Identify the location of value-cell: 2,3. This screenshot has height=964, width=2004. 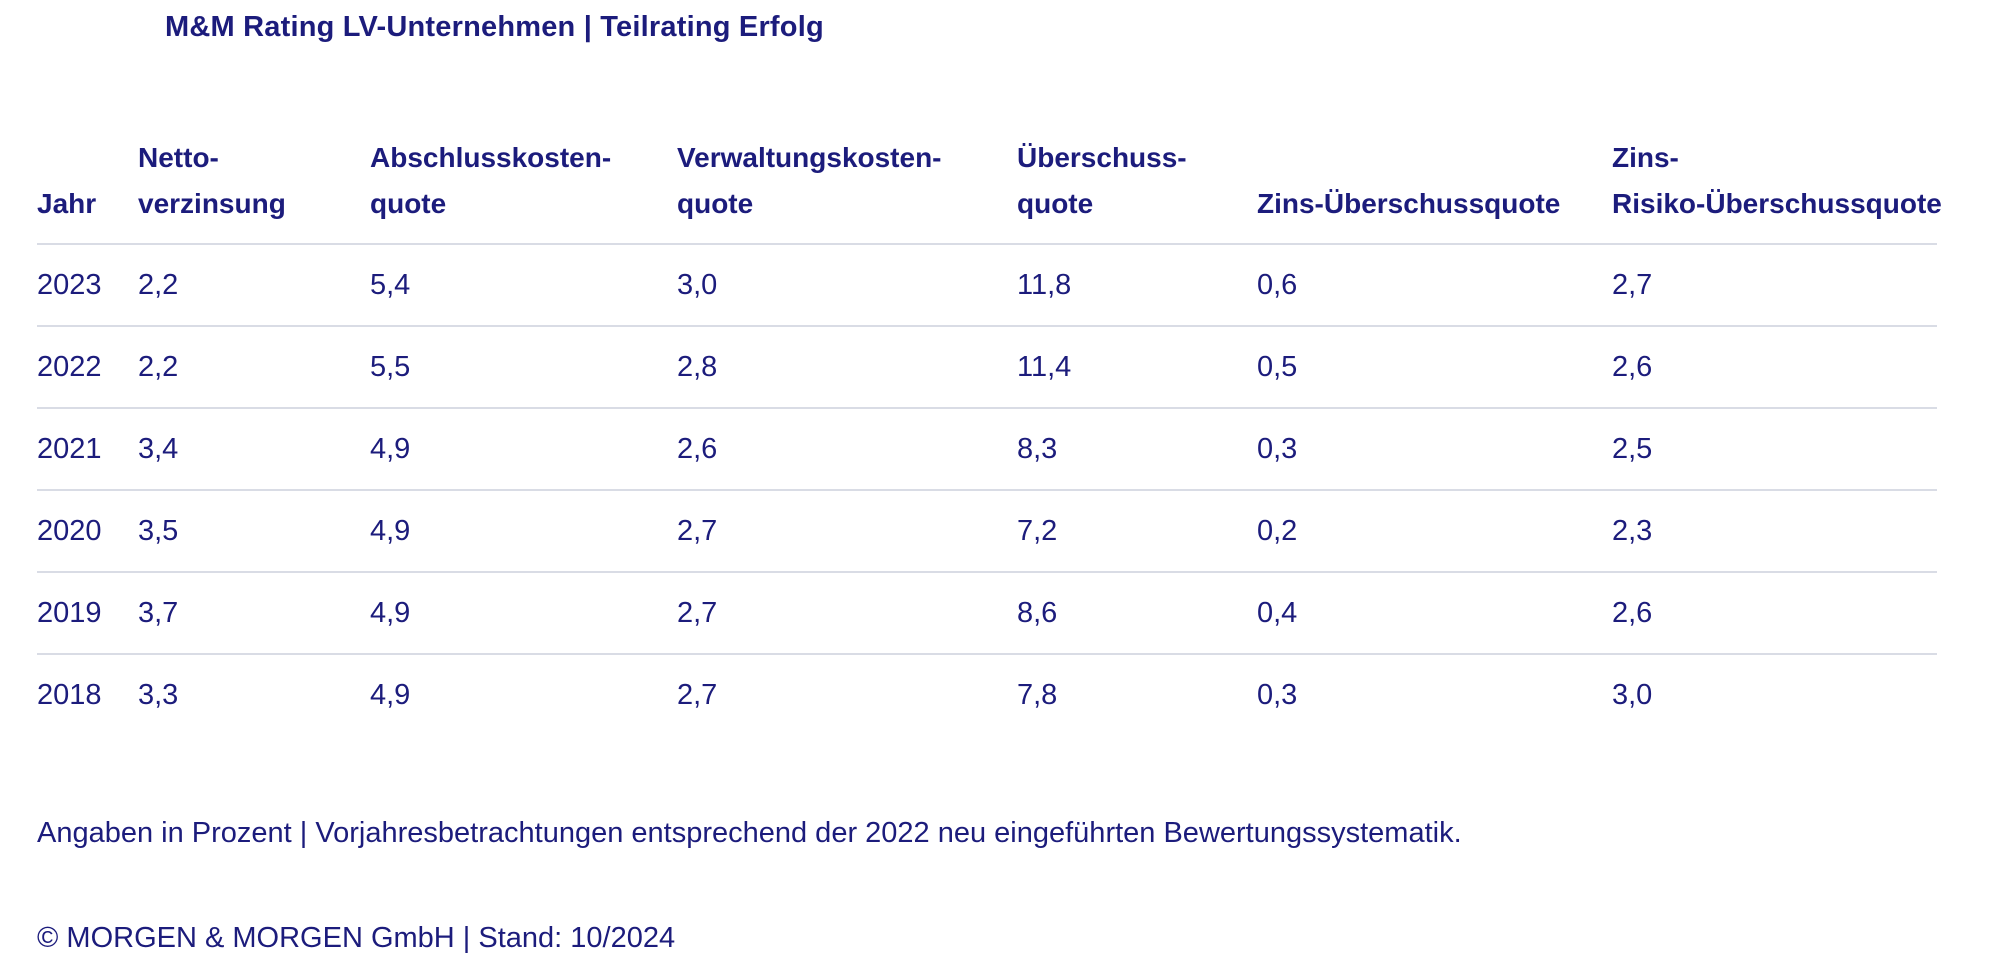
(1774, 531).